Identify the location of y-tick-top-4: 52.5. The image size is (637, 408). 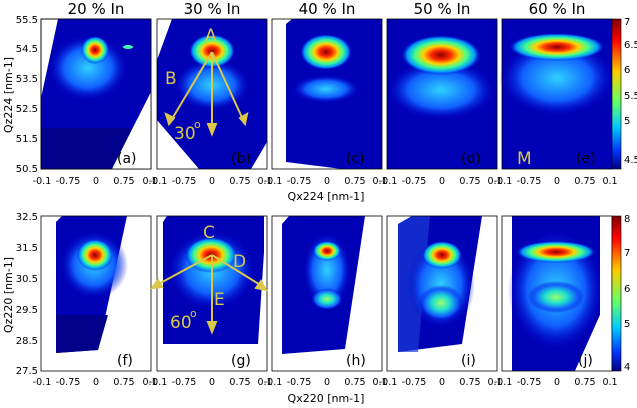
(27, 109).